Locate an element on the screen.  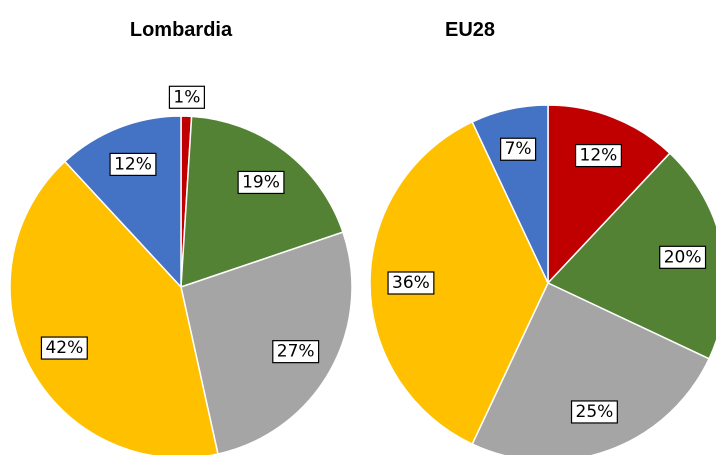
data-label: 19% is located at coordinates (261, 182).